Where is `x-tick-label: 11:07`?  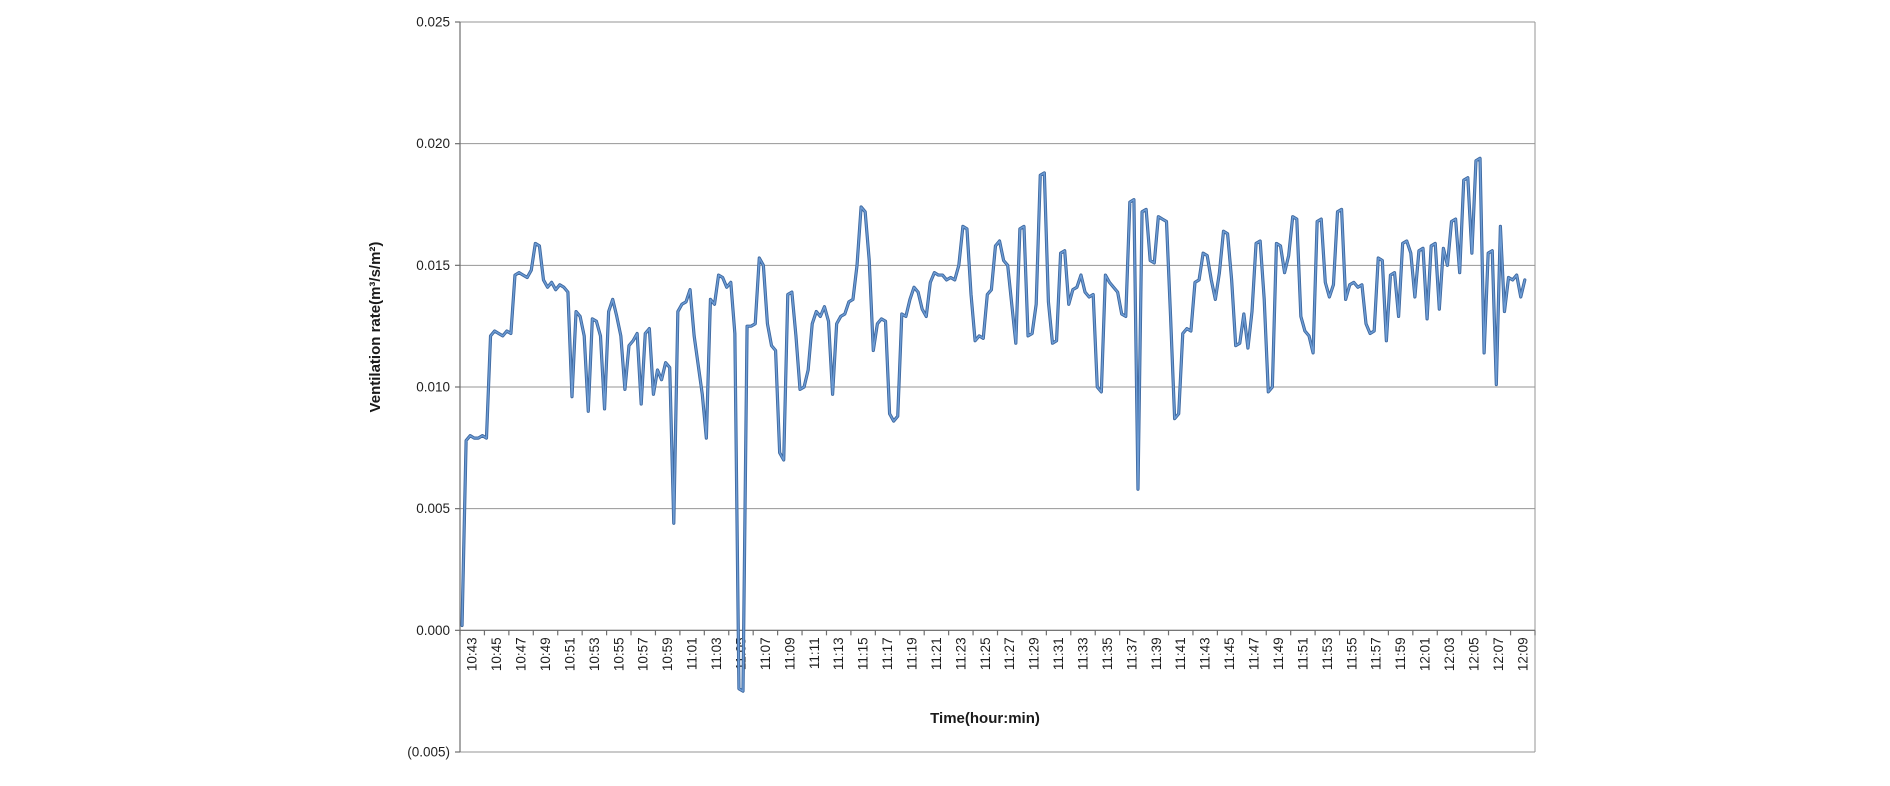
x-tick-label: 11:07 is located at coordinates (765, 653).